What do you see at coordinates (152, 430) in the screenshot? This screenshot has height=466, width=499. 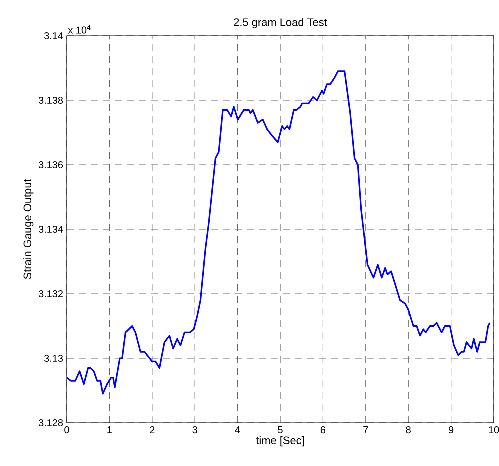 I see `x-tick-label: 2` at bounding box center [152, 430].